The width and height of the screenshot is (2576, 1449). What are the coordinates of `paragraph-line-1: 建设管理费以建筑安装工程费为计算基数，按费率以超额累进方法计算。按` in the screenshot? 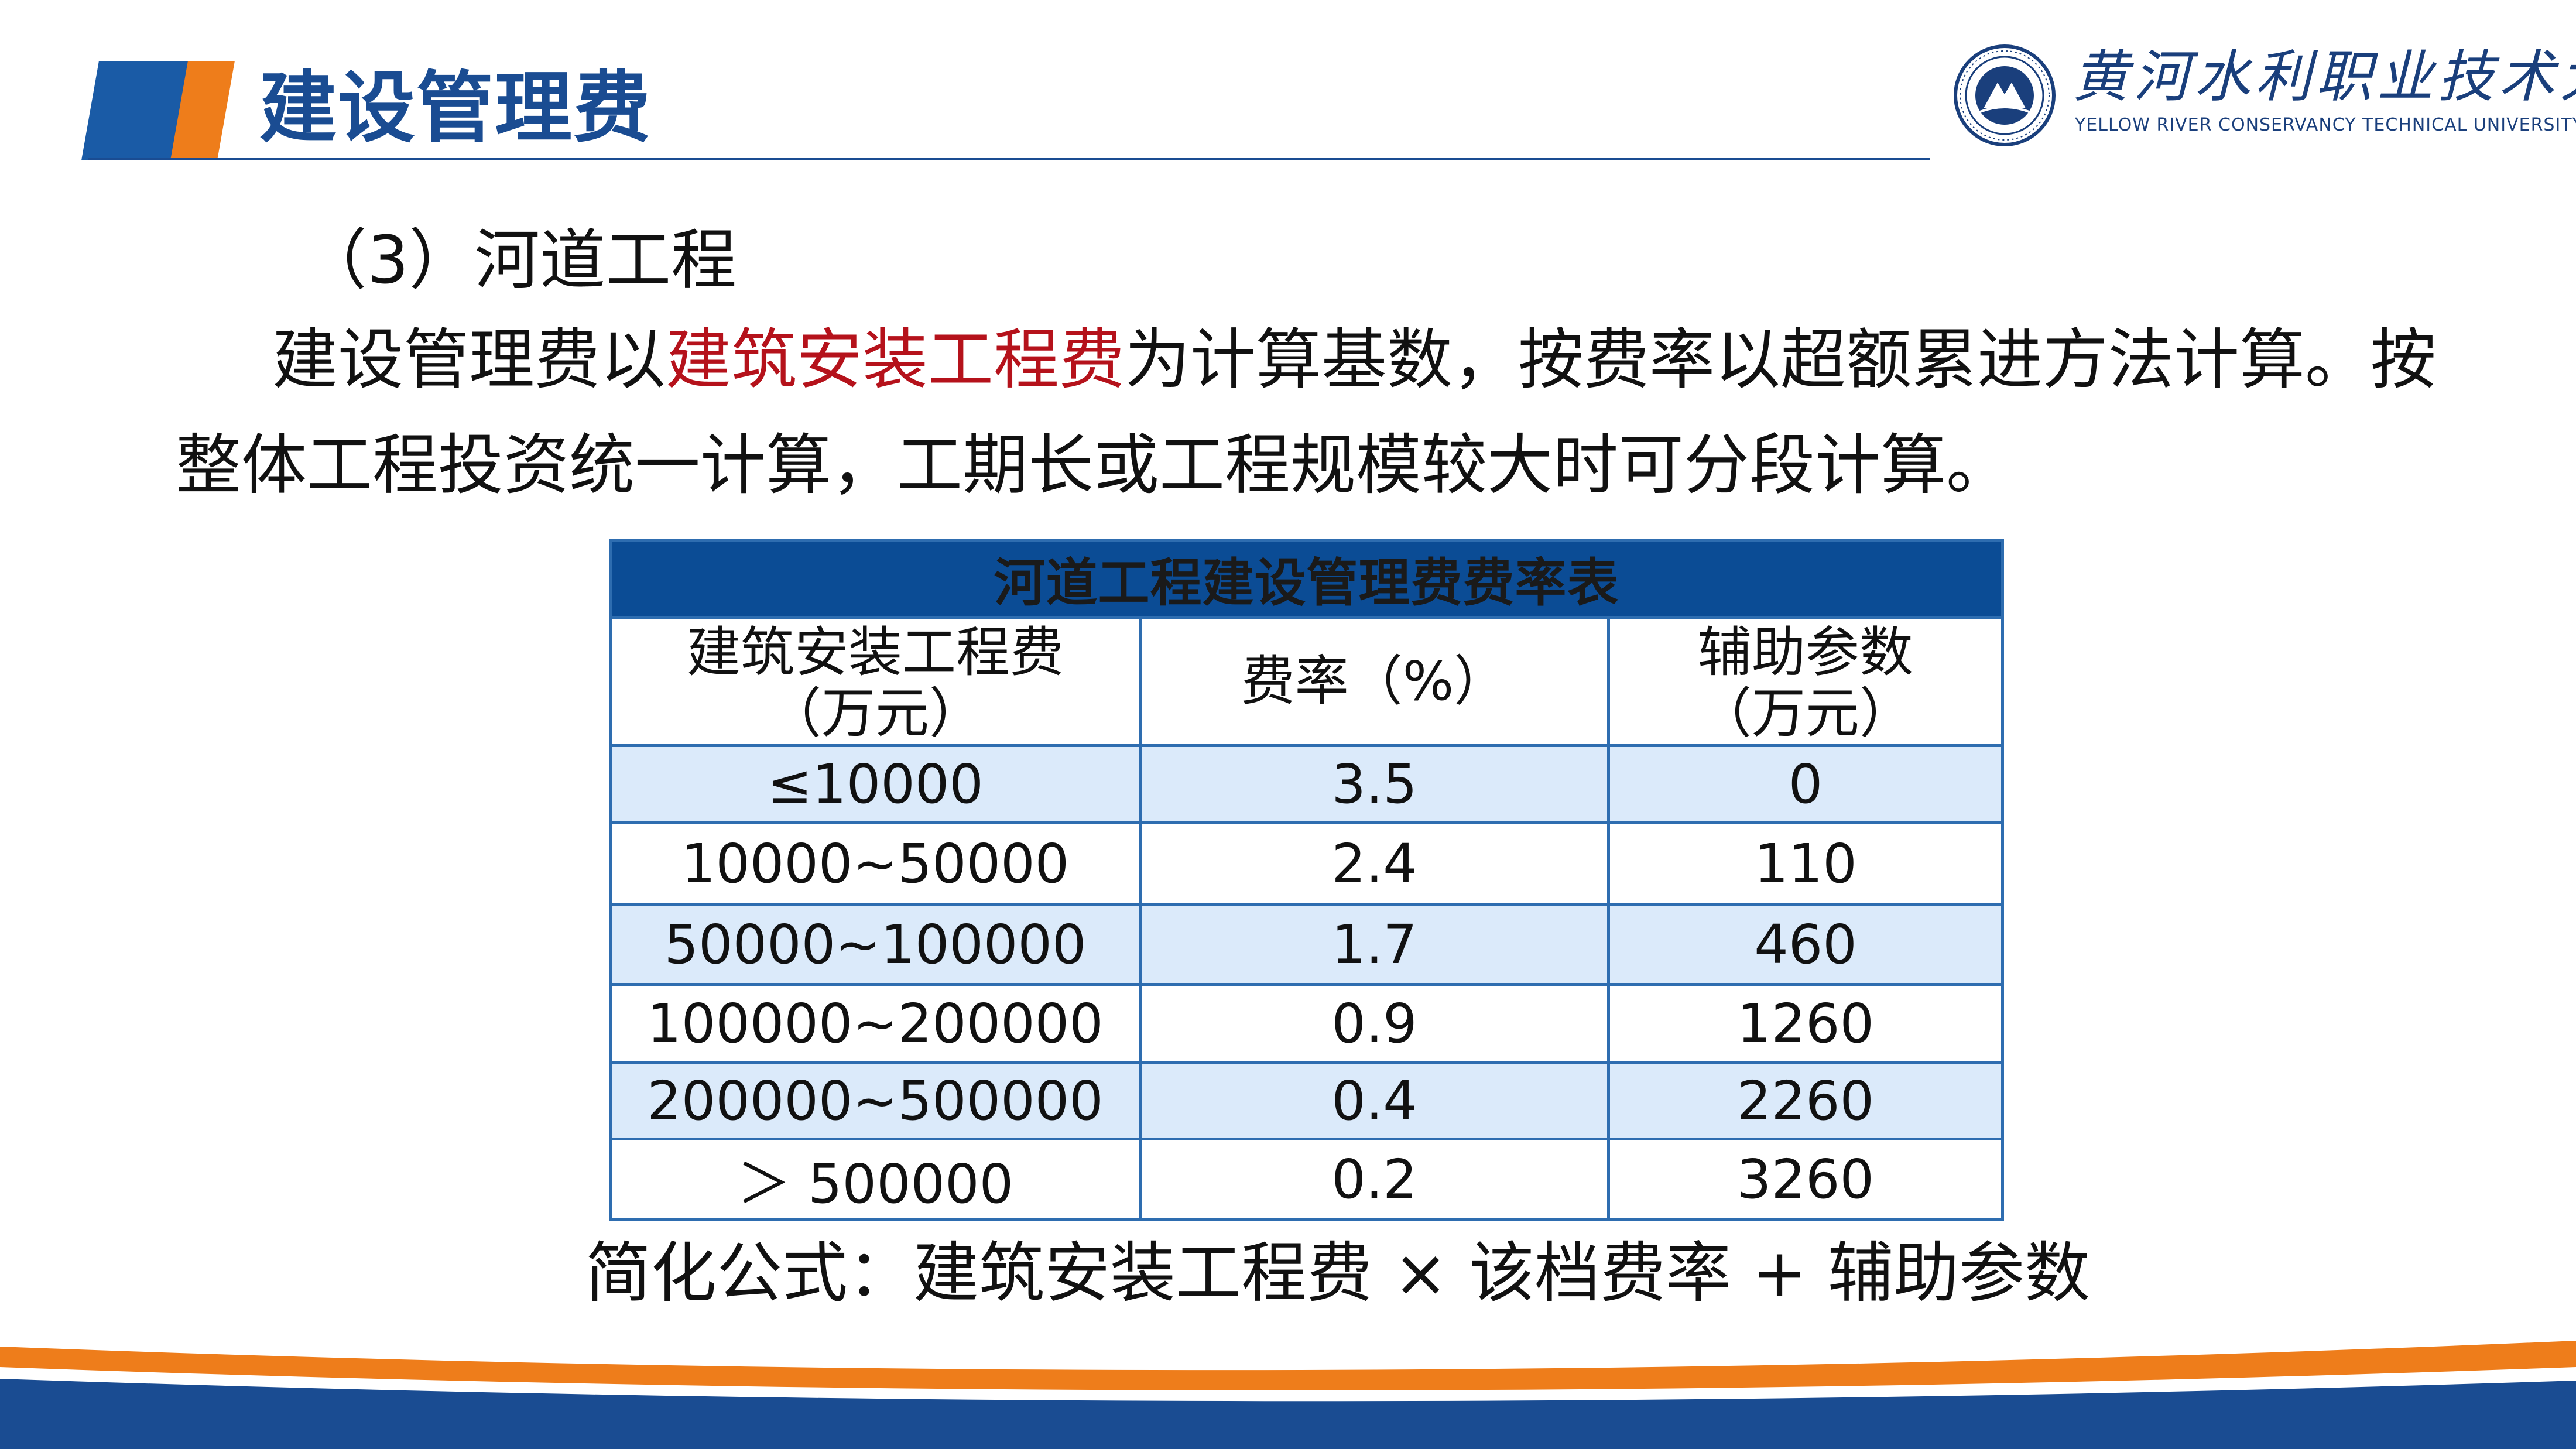 It's located at (1354, 360).